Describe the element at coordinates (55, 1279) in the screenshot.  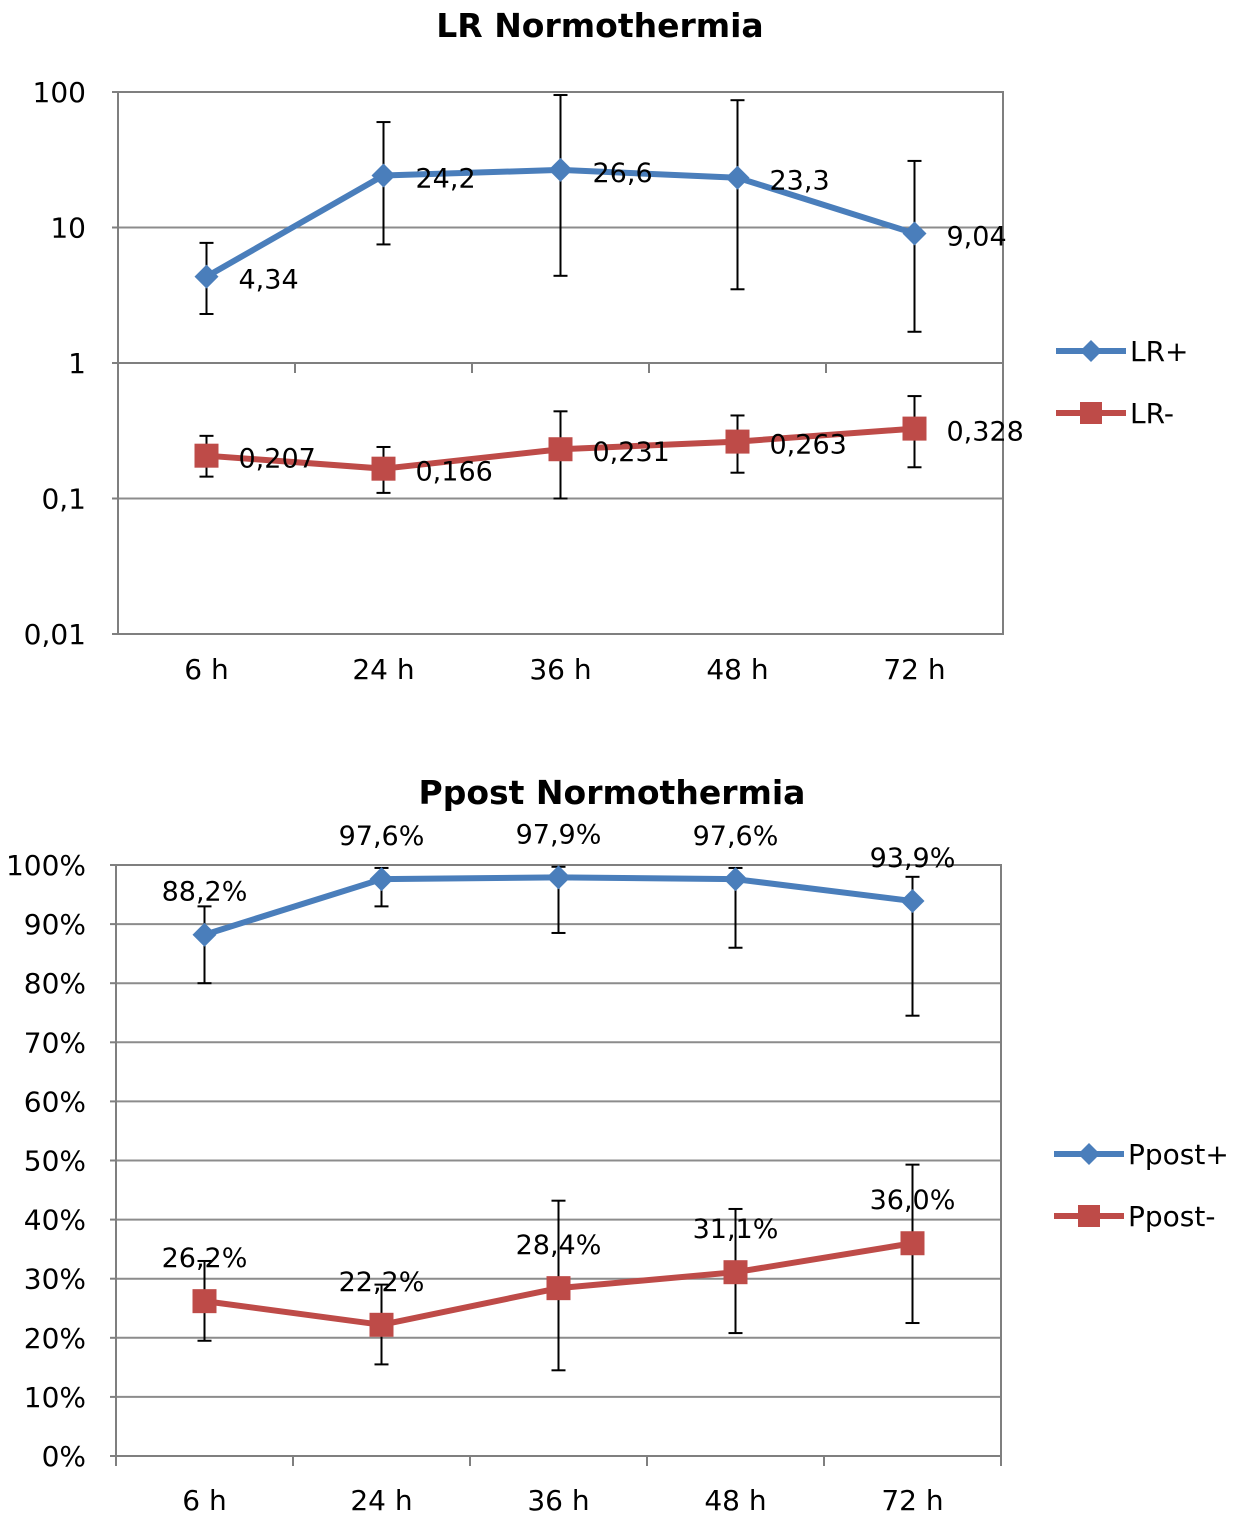
I see `ppost-y-tick-label: 30%` at that location.